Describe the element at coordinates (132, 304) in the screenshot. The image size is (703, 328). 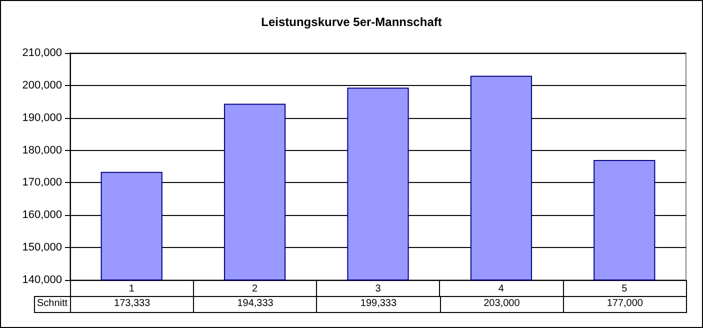
I see `data-label: 173,333` at that location.